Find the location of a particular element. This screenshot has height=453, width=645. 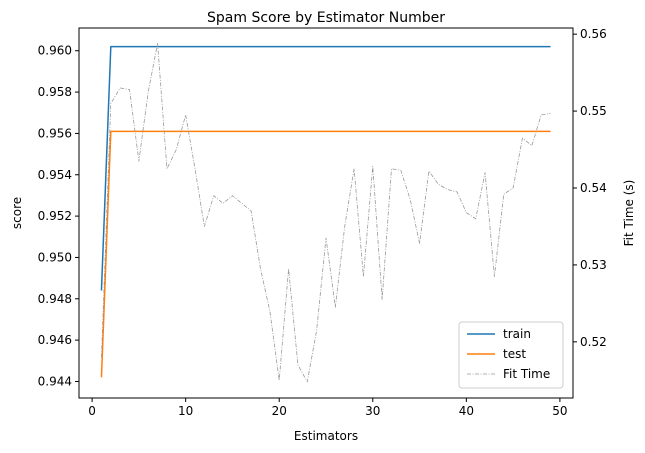

y-tick-label: 0.958 is located at coordinates (55, 92).